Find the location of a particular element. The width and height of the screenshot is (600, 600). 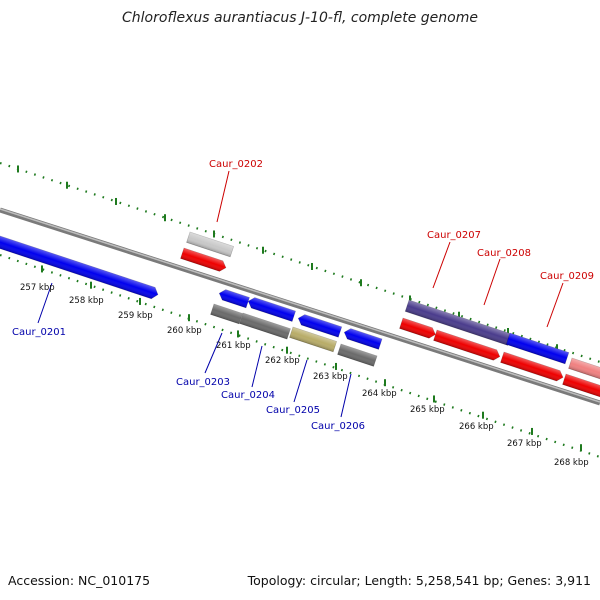

kbp-label: 262 kbp is located at coordinates (282, 361).